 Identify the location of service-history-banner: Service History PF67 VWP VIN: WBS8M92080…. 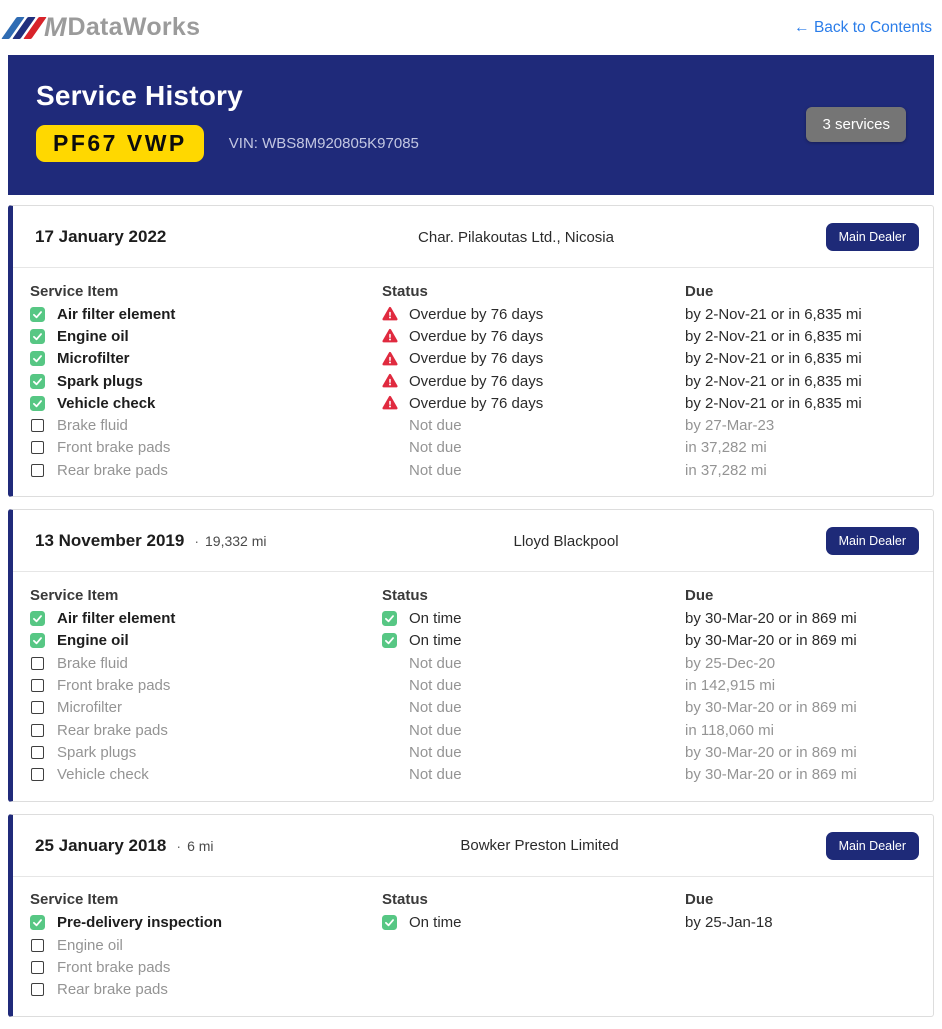
(471, 125).